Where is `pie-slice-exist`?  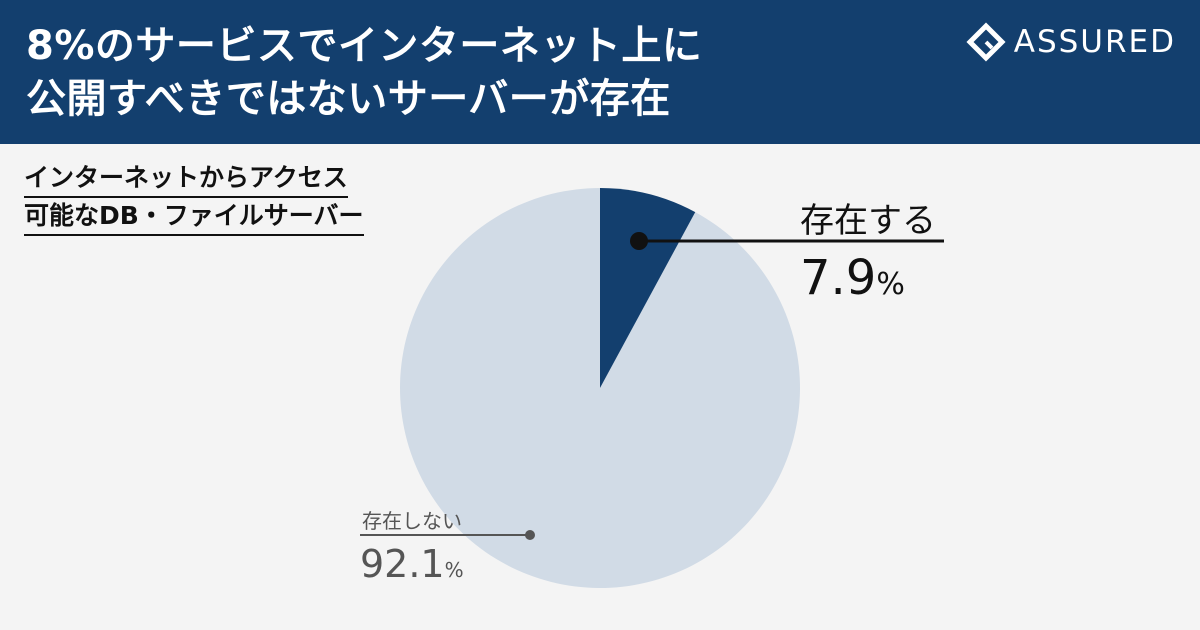
pie-slice-exist is located at coordinates (648, 288).